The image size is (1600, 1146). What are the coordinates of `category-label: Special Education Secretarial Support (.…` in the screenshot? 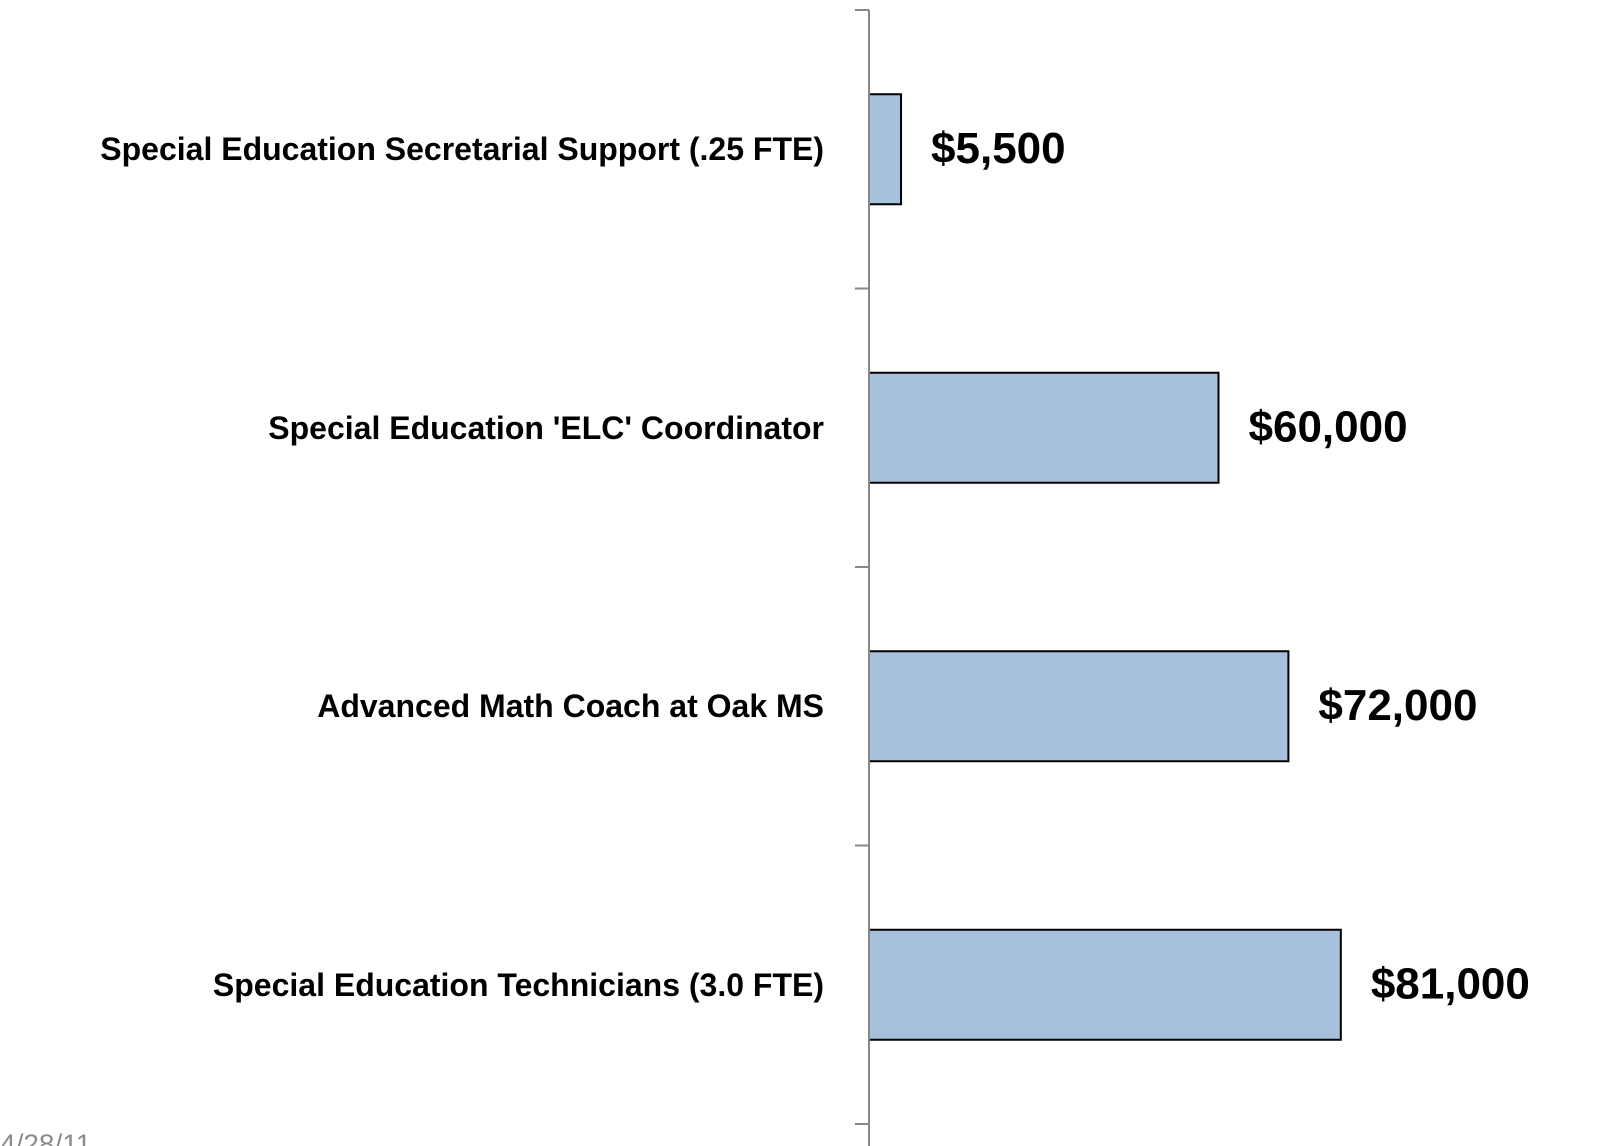 It's located at (462, 149).